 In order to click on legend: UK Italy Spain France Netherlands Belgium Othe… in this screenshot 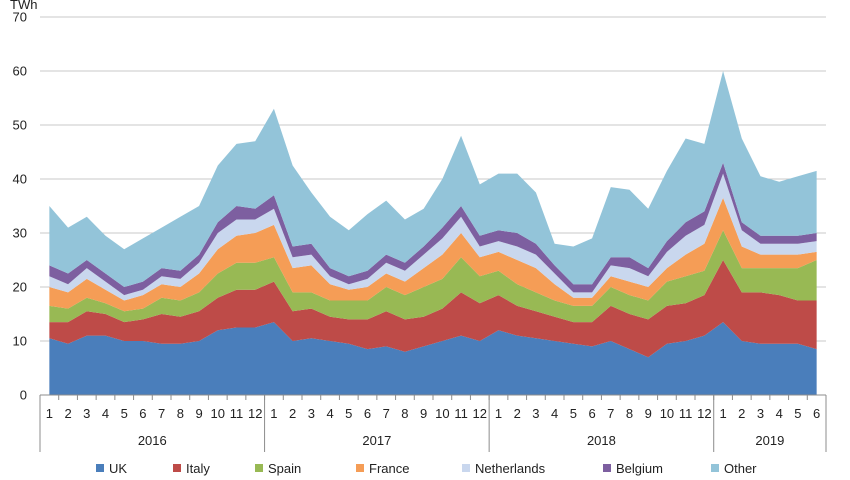, I will do `click(426, 468)`.